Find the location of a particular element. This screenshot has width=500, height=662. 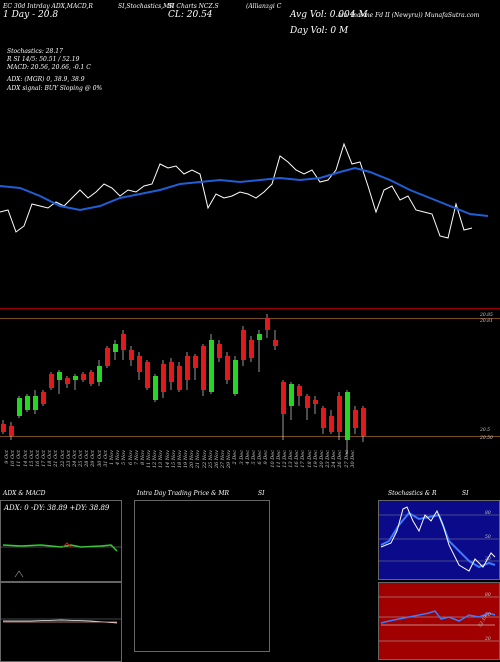

date-label: 3 Dec is located at coordinates (241, 457).